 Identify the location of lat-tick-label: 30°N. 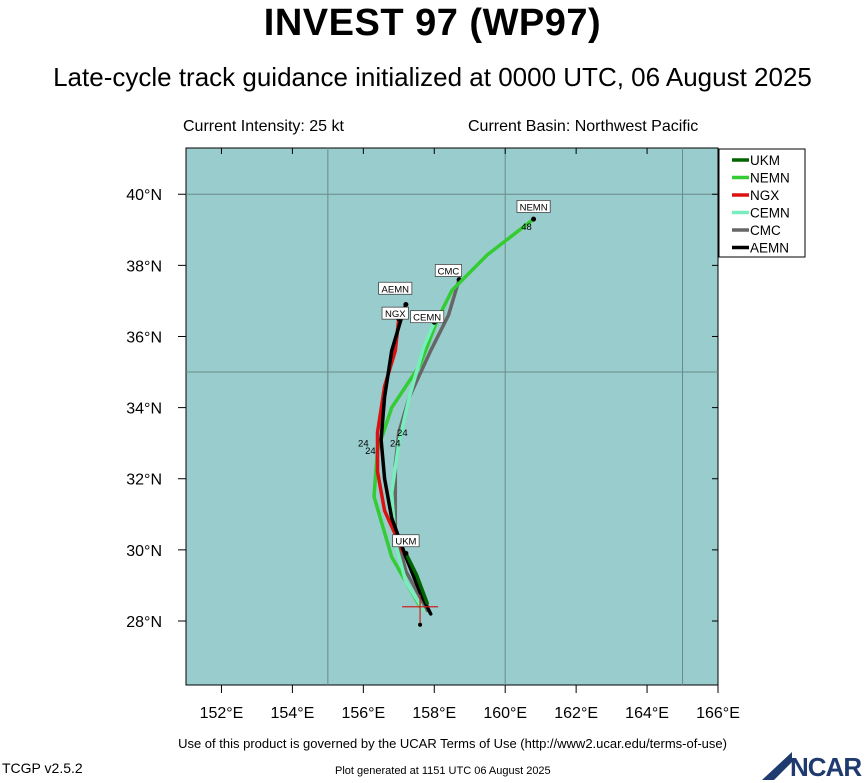
(144, 551).